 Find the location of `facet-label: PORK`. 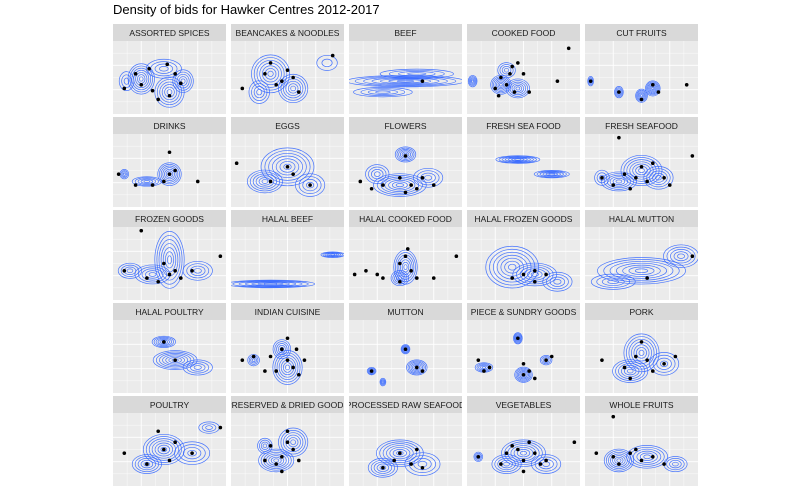

facet-label: PORK is located at coordinates (641, 312).